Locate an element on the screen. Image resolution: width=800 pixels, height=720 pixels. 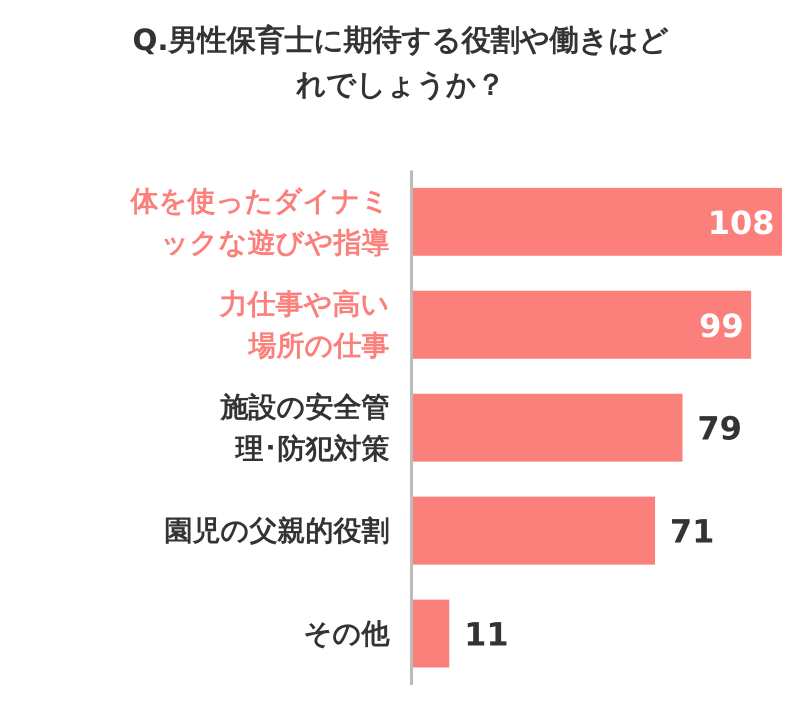
data-label: 79 is located at coordinates (719, 429).